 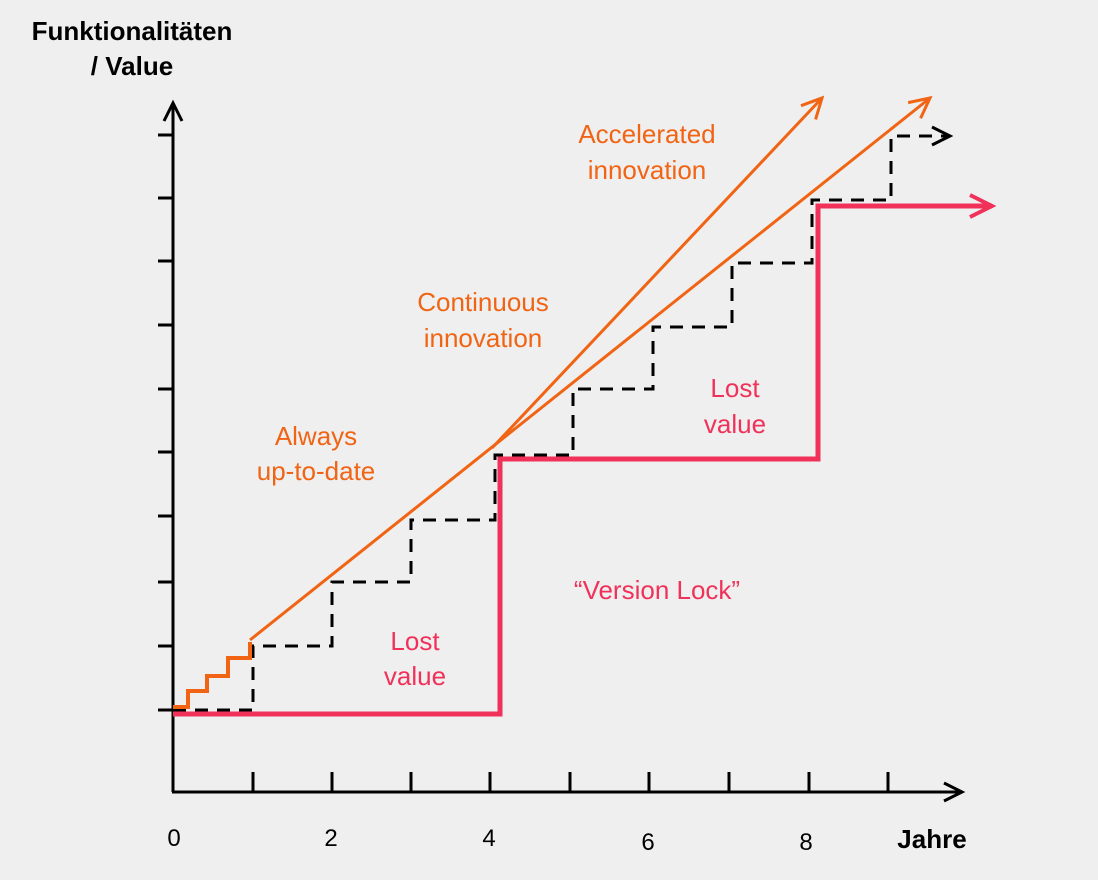 I want to click on x-tick-label-2: 2, so click(x=330, y=838).